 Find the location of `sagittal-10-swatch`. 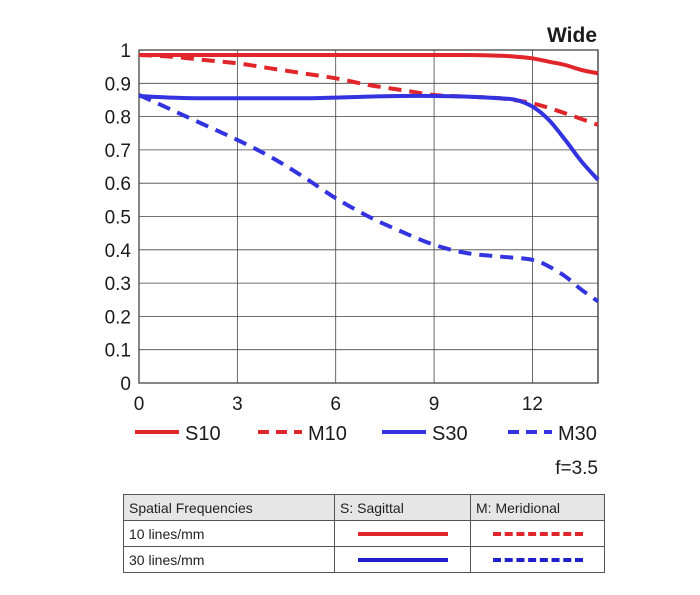

sagittal-10-swatch is located at coordinates (402, 533).